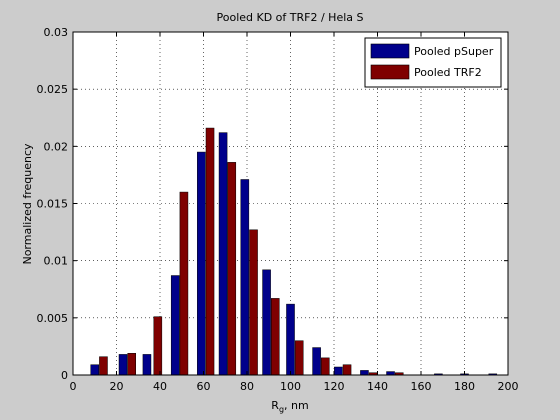 The image size is (560, 420). I want to click on x-tick-label: 0, so click(73, 386).